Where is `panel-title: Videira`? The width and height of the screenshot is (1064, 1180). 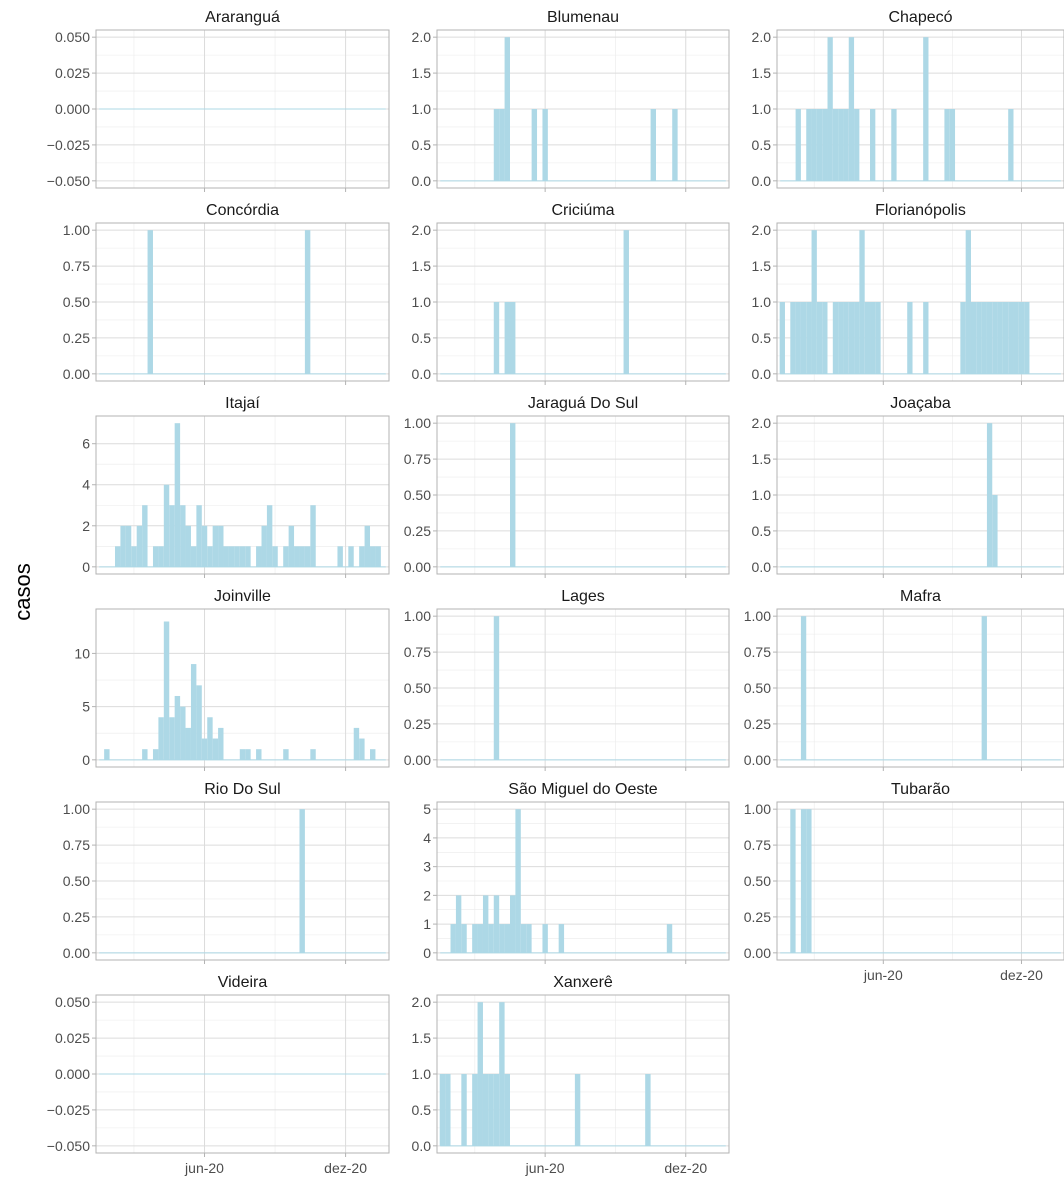
panel-title: Videira is located at coordinates (243, 982).